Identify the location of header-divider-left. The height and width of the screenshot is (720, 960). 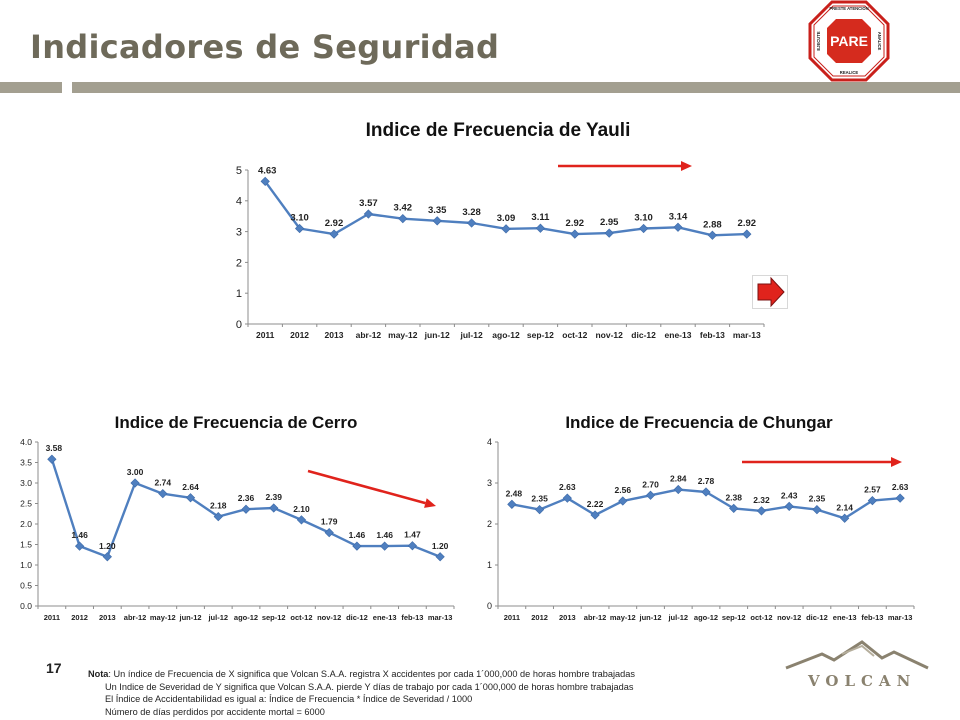
(31, 87).